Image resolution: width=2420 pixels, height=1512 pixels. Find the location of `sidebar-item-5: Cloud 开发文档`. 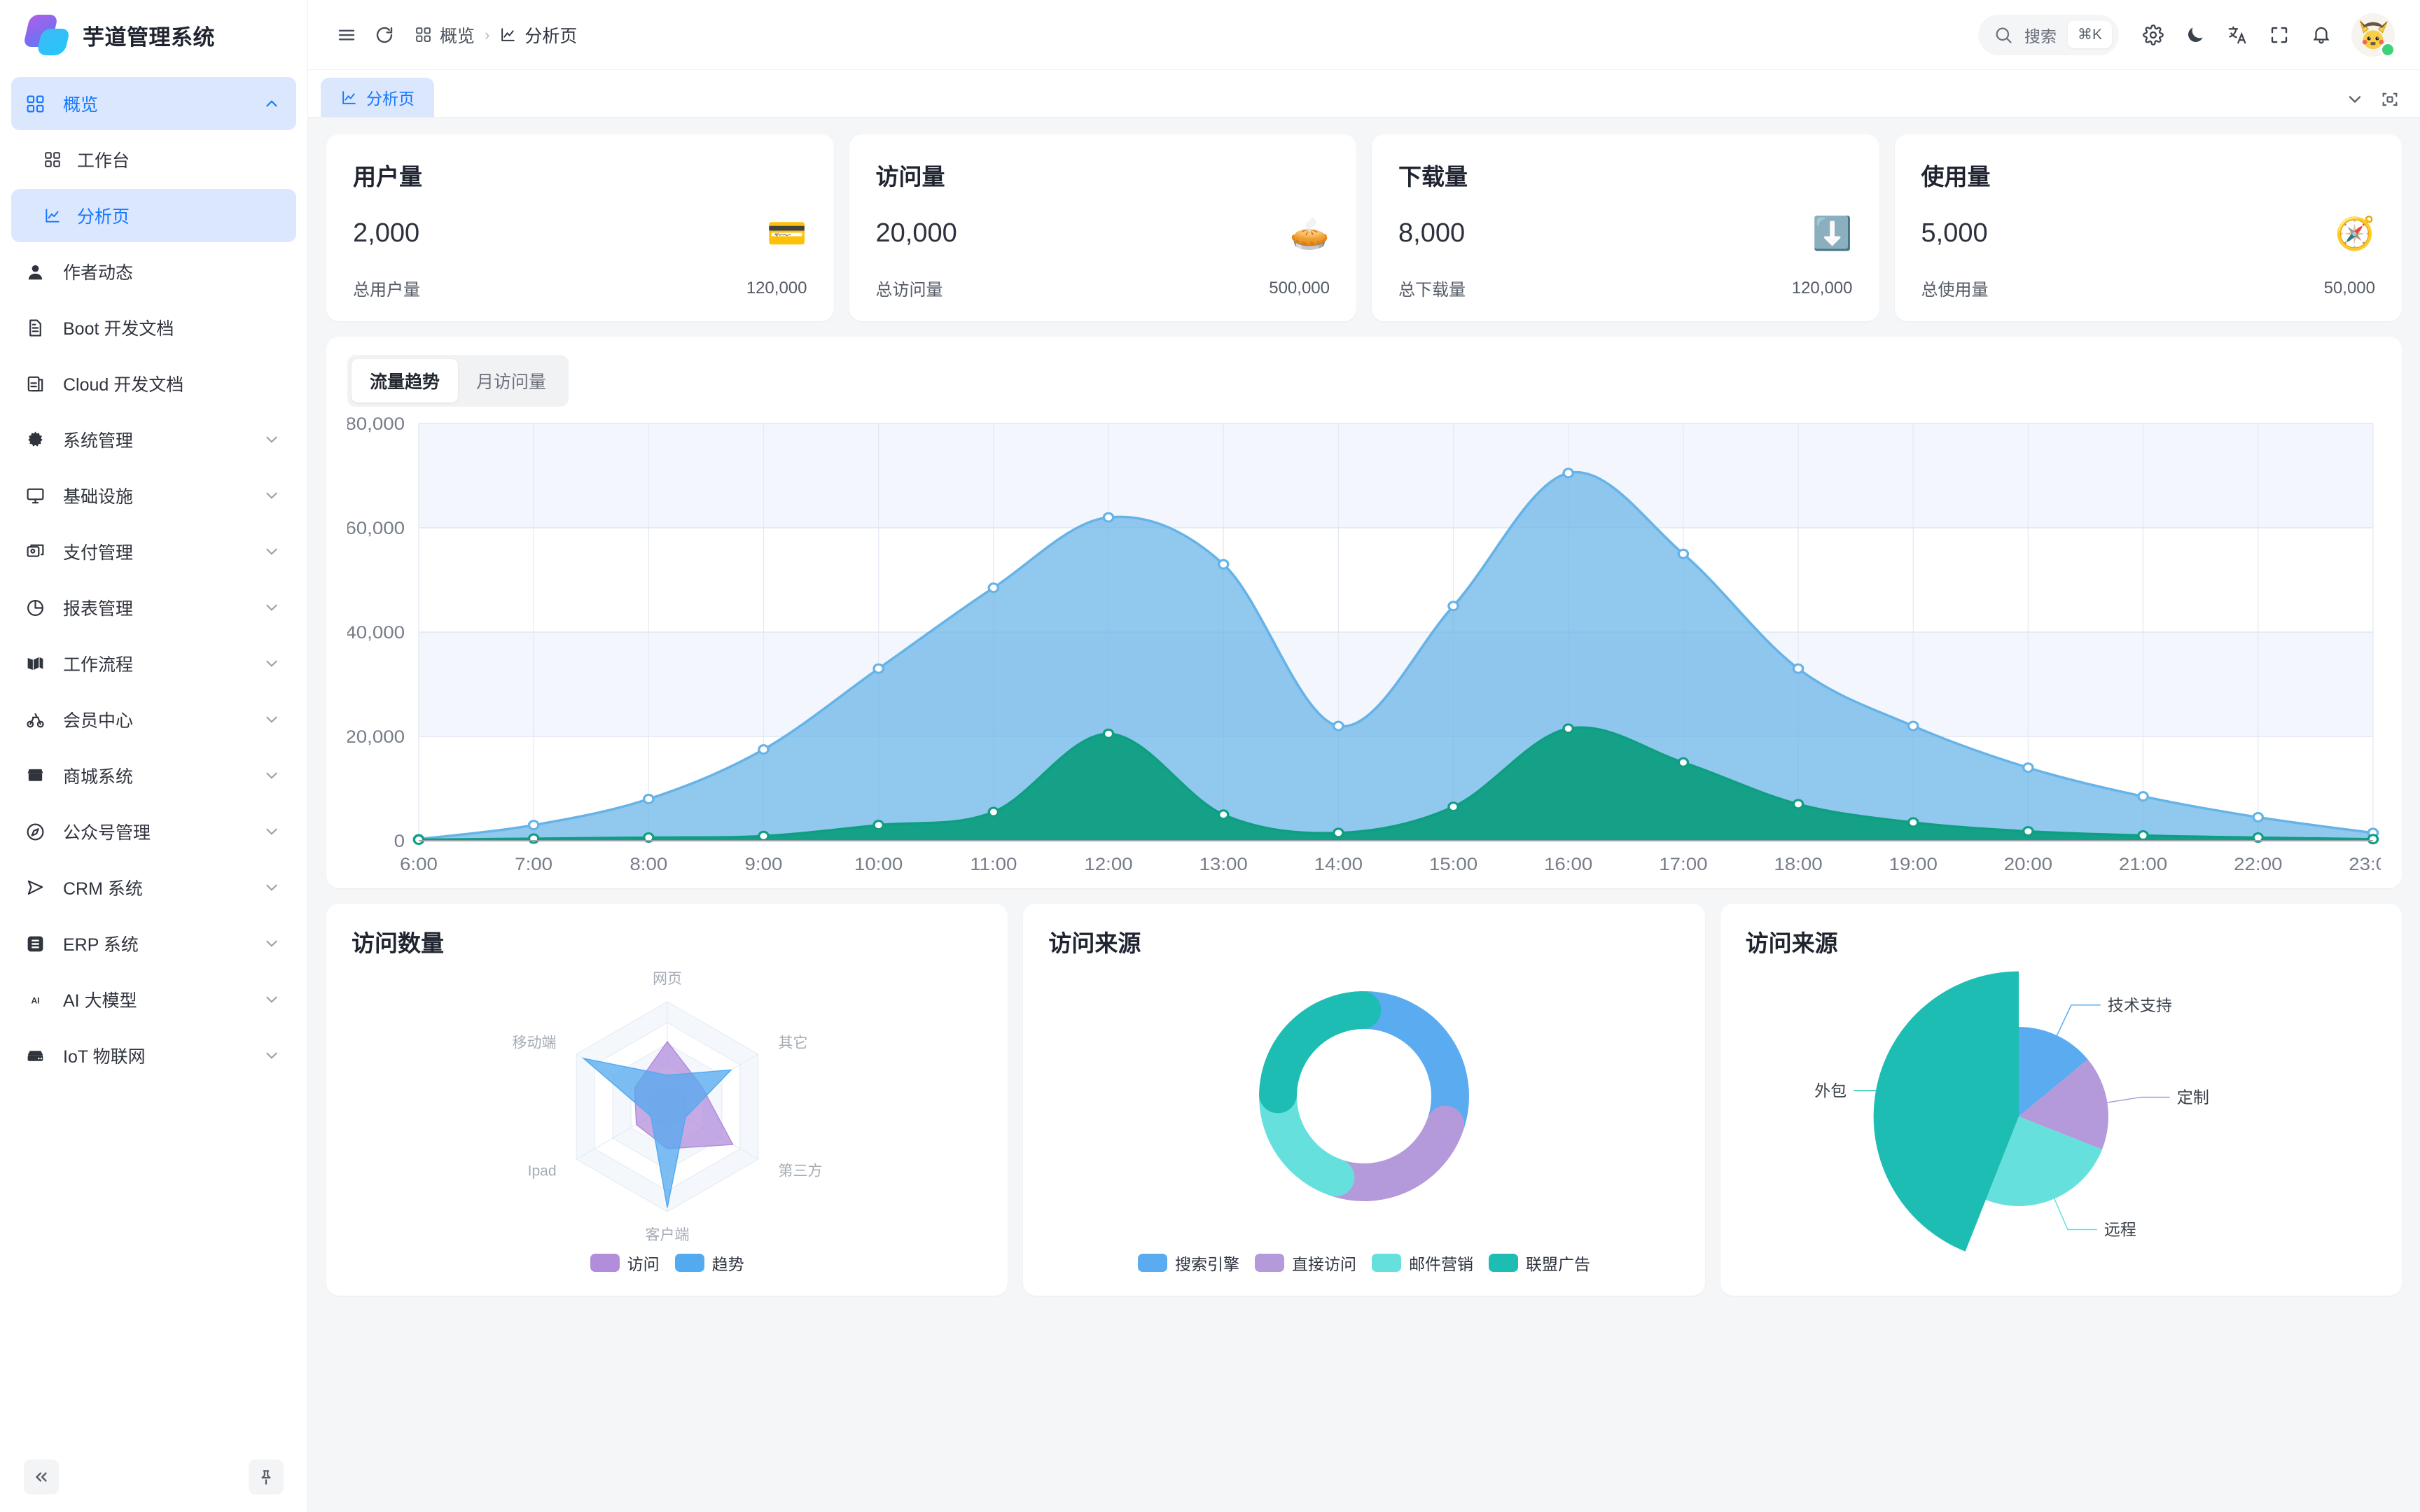

sidebar-item-5: Cloud 开发文档 is located at coordinates (153, 383).